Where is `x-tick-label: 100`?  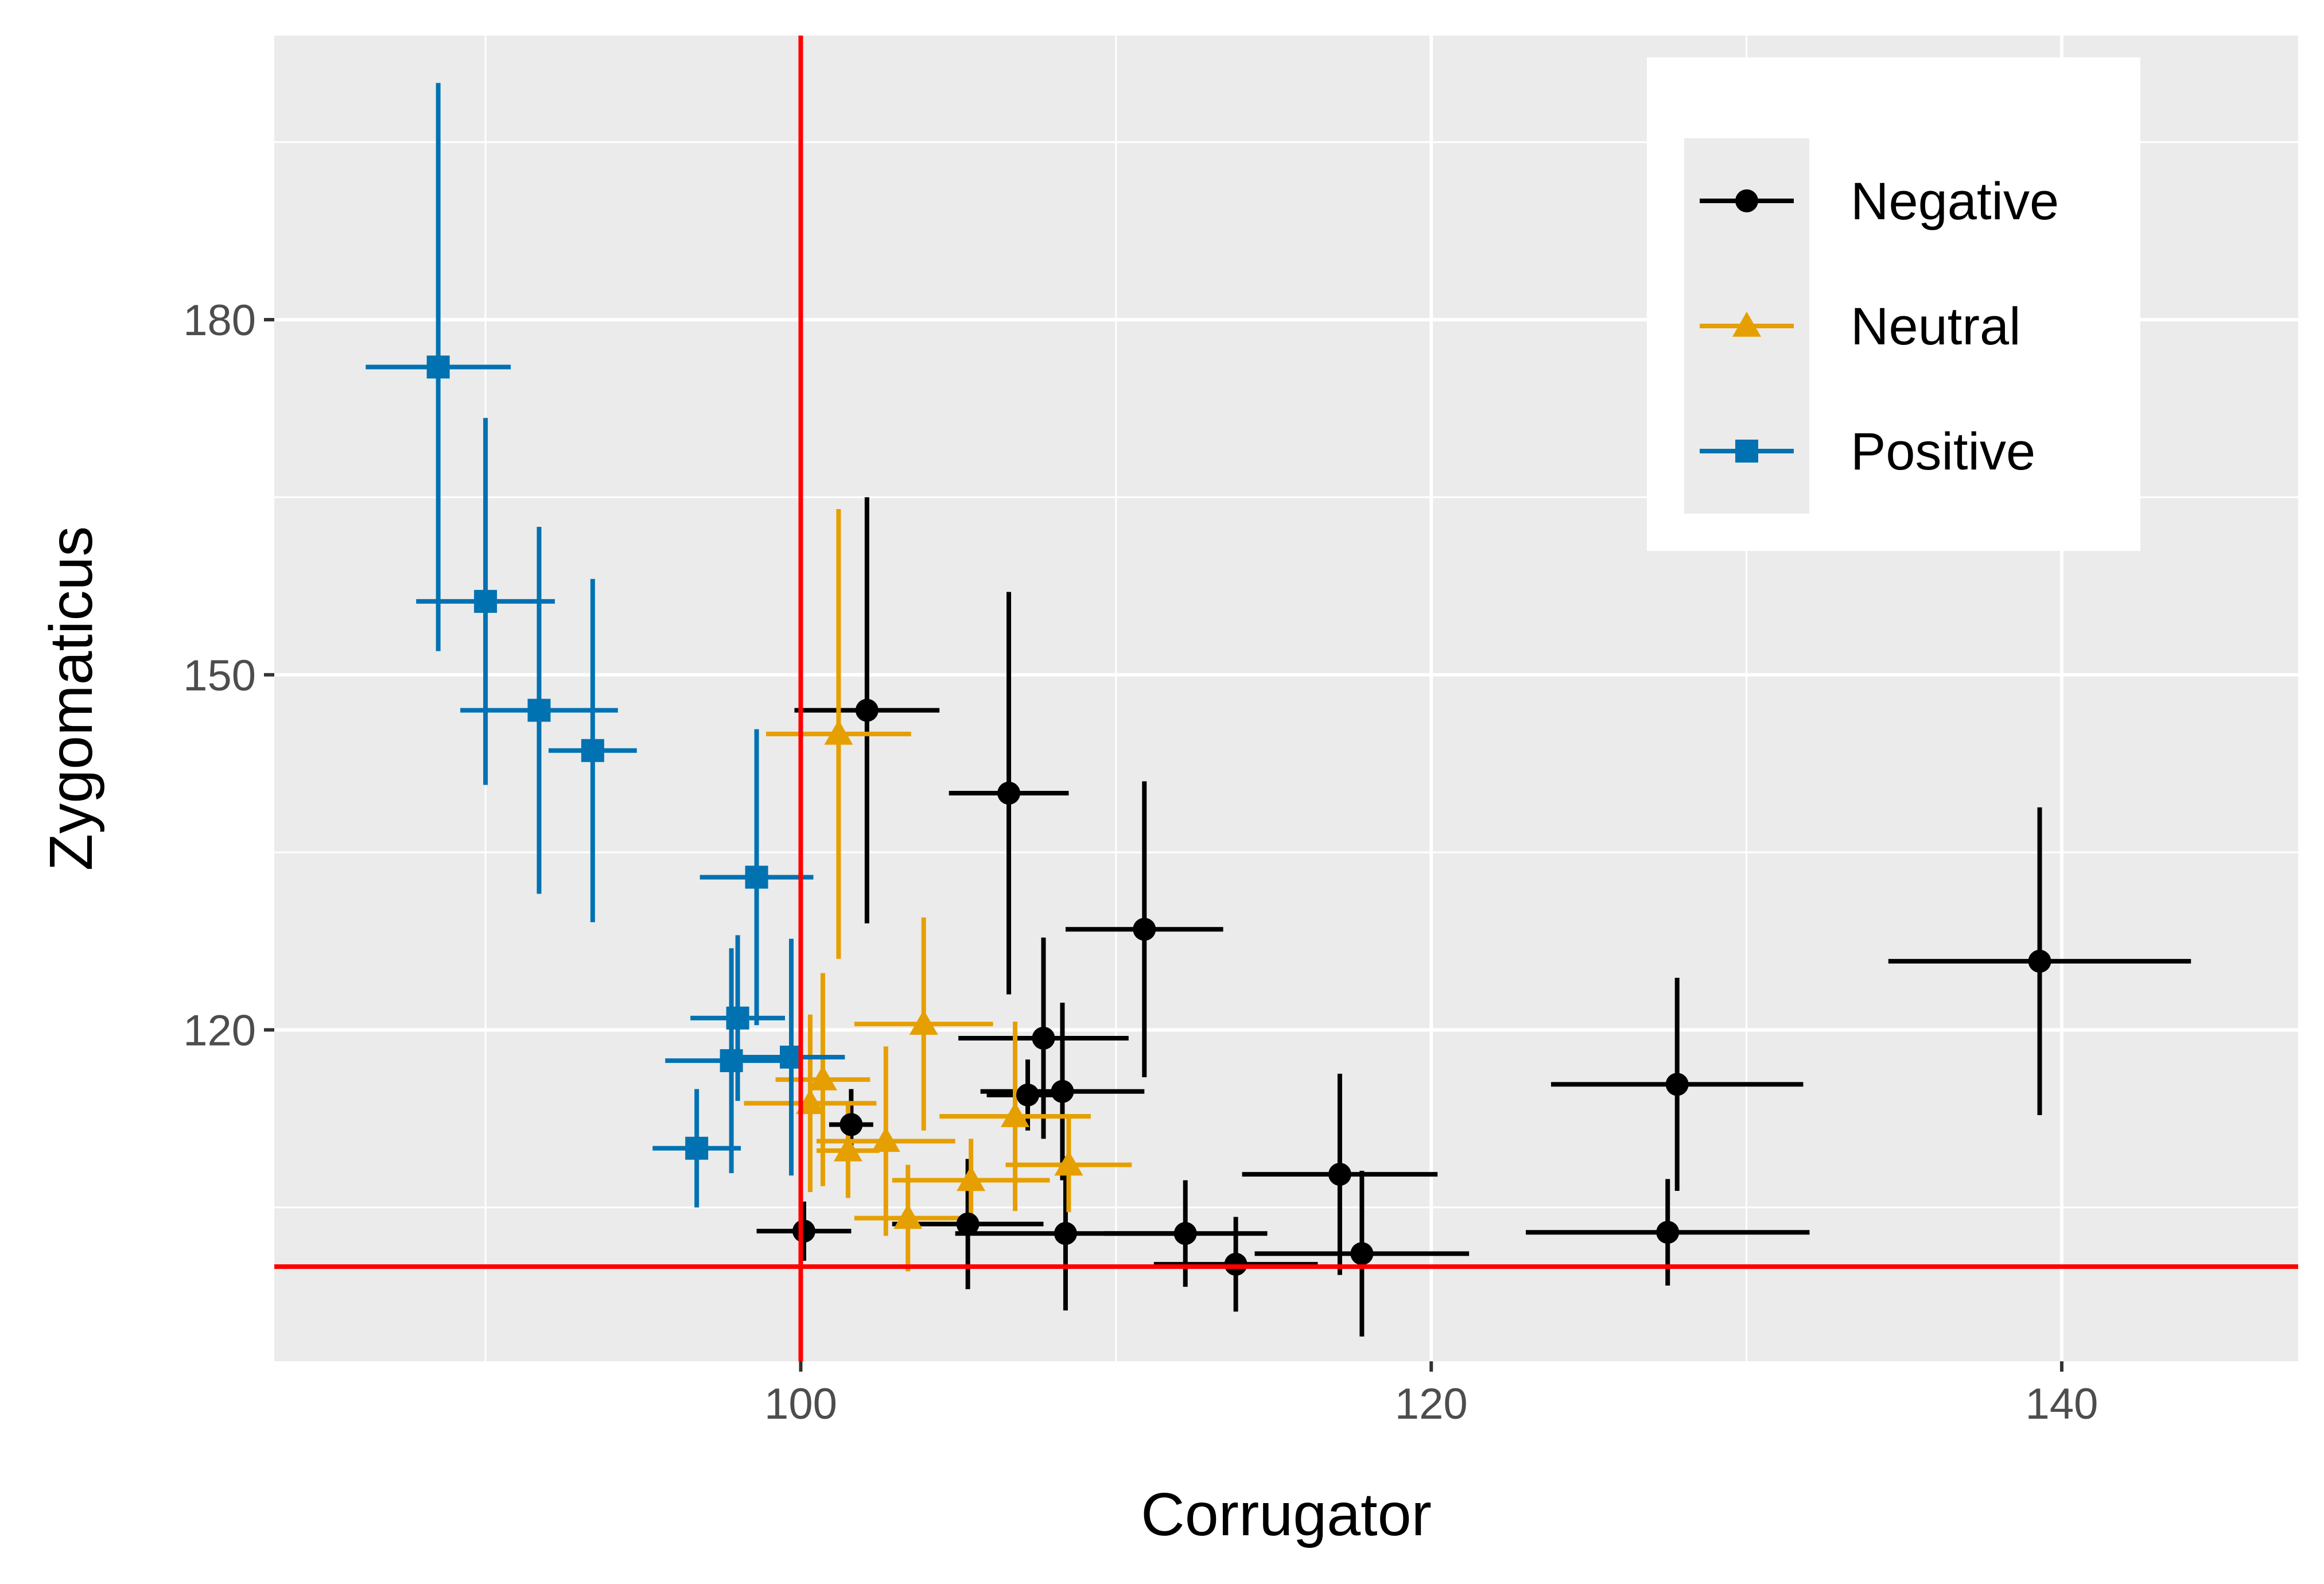 x-tick-label: 100 is located at coordinates (801, 1404).